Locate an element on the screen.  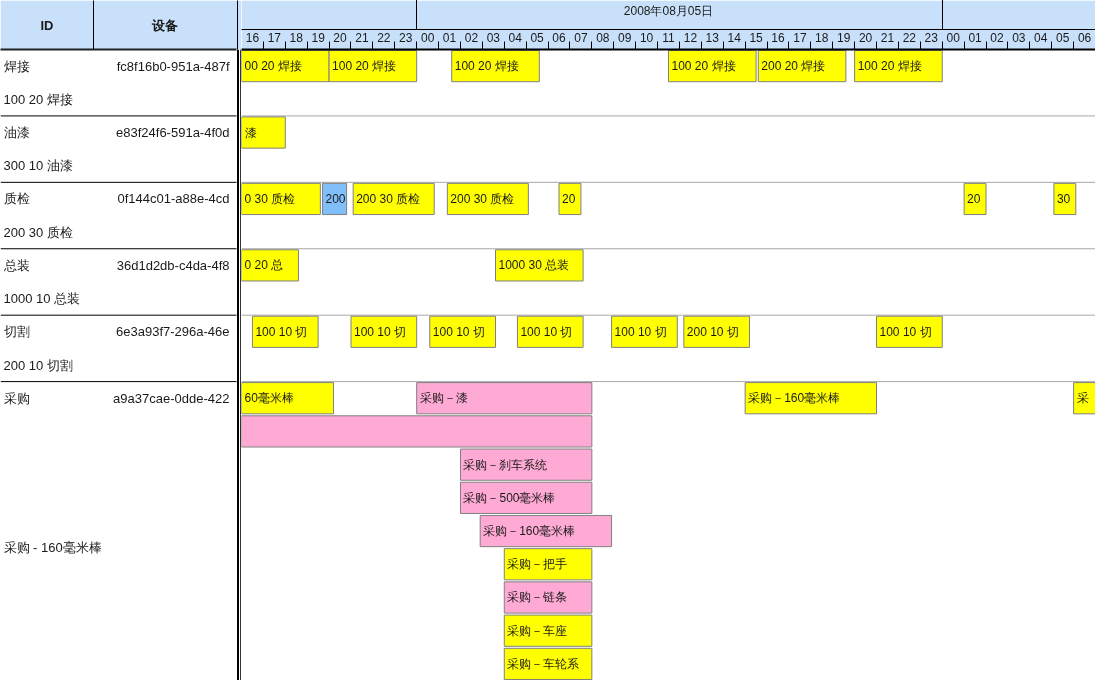
text: 200 30 质检 is located at coordinates (38, 232).